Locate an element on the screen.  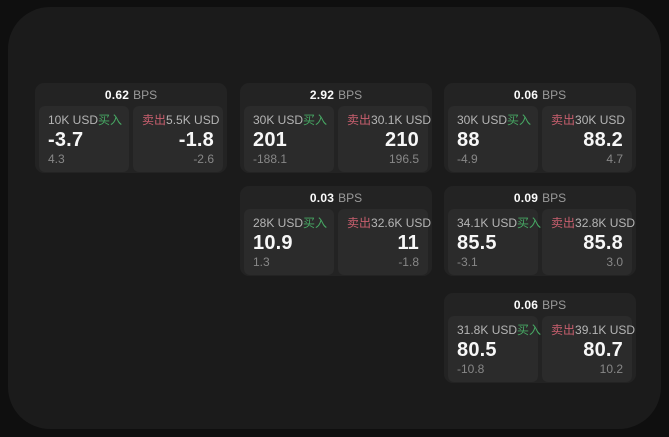
sell-notional: 32.6K USD is located at coordinates (401, 223).